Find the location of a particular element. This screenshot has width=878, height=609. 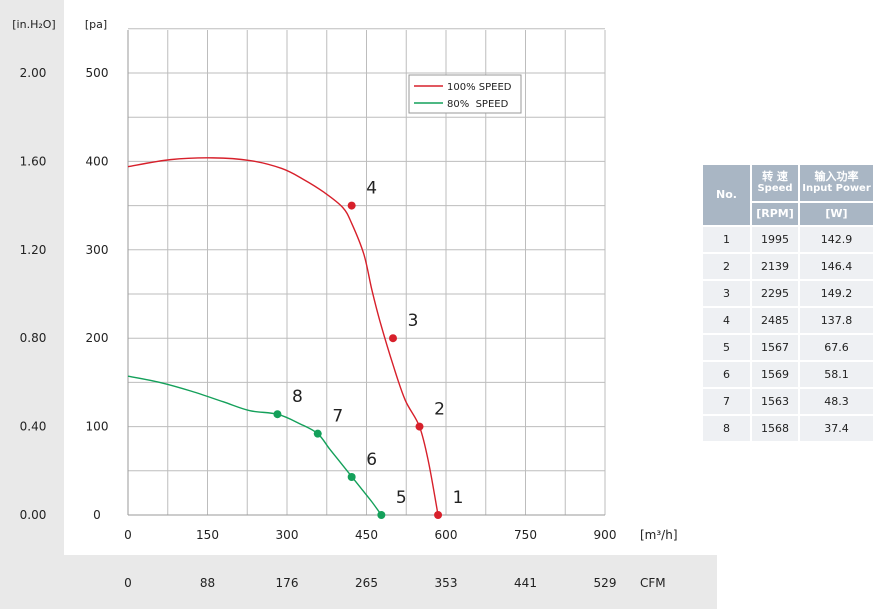

table-row: 7 1563 48.3 is located at coordinates (788, 401).